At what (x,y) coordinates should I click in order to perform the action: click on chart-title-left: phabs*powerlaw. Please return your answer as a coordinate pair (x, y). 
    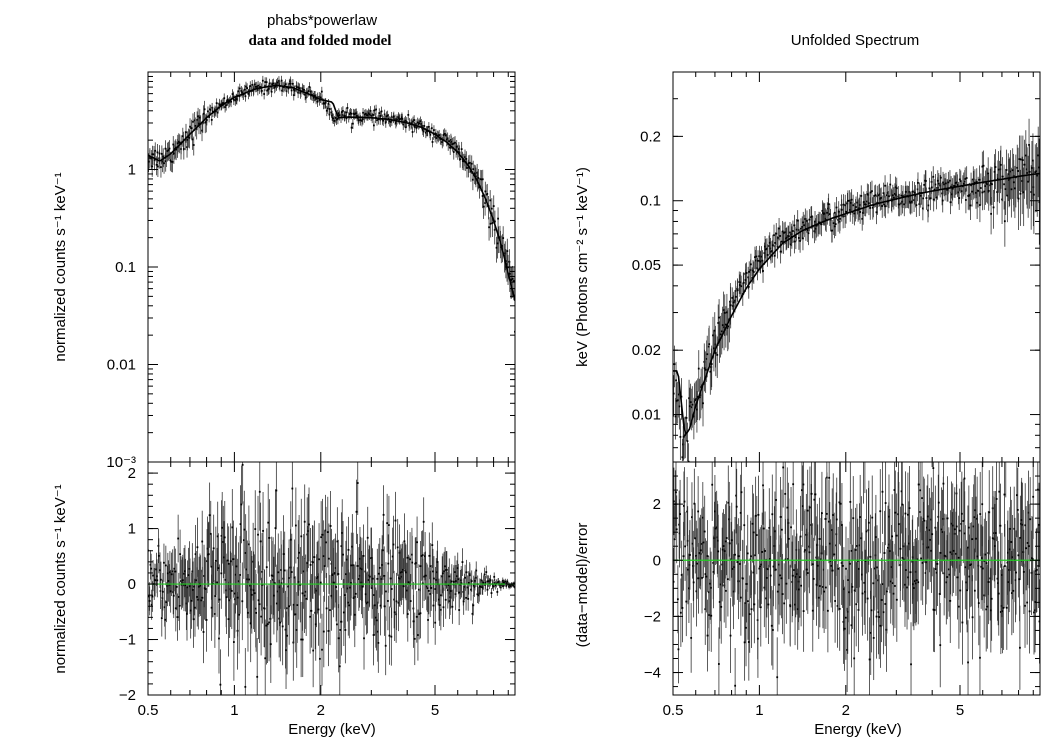
    Looking at the image, I should click on (322, 20).